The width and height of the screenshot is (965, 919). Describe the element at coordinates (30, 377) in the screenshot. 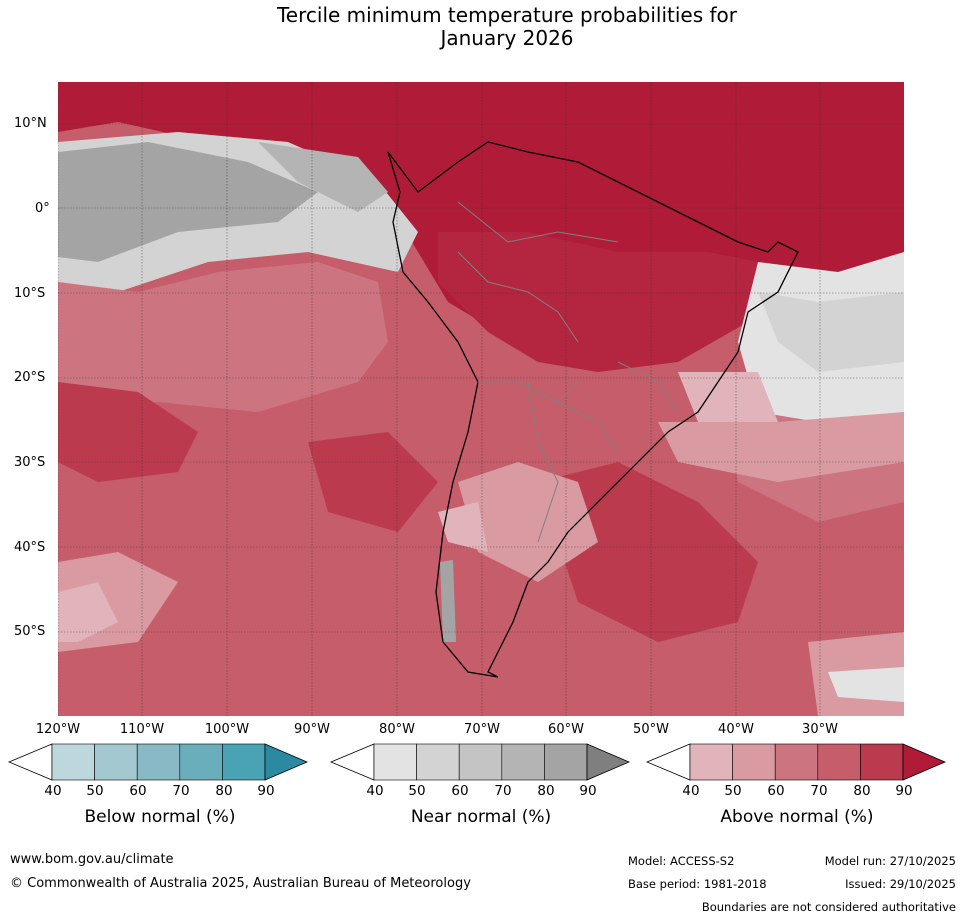

I see `lat-label: 20°S` at that location.